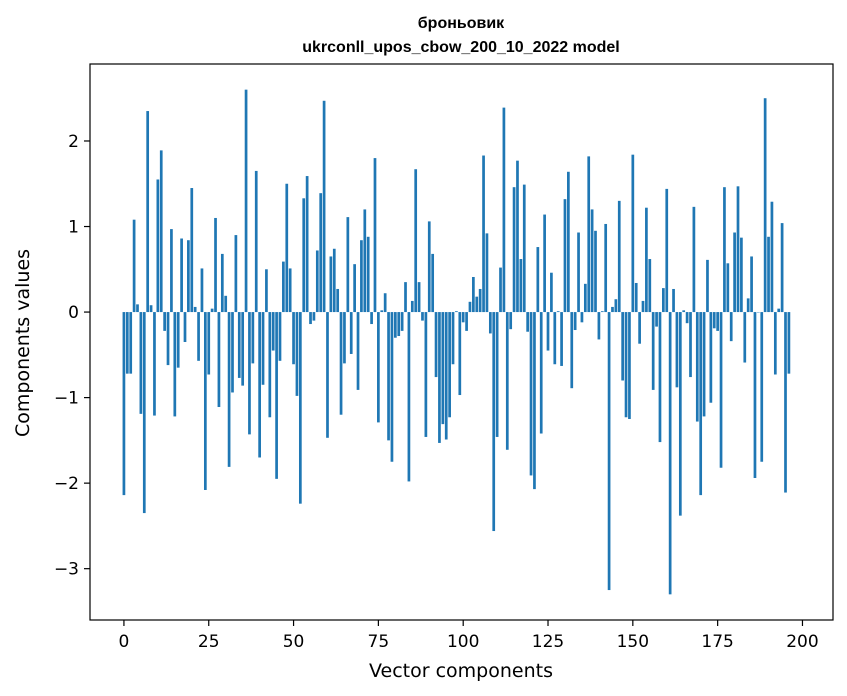 Image resolution: width=847 pixels, height=696 pixels. Describe the element at coordinates (209, 642) in the screenshot. I see `x-tick-label: 25` at that location.